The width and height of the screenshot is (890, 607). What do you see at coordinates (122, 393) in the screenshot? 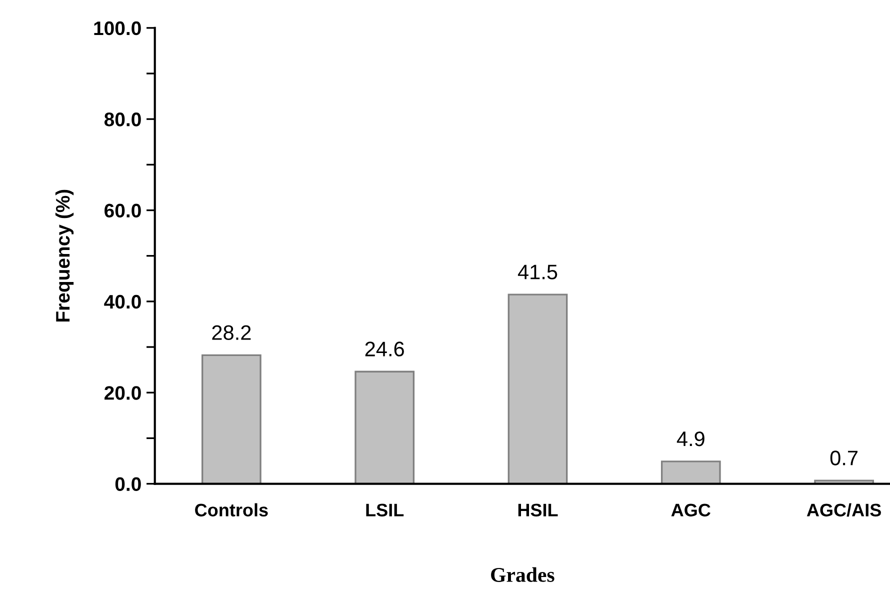
I see `y-tick-label: 20.0` at bounding box center [122, 393].